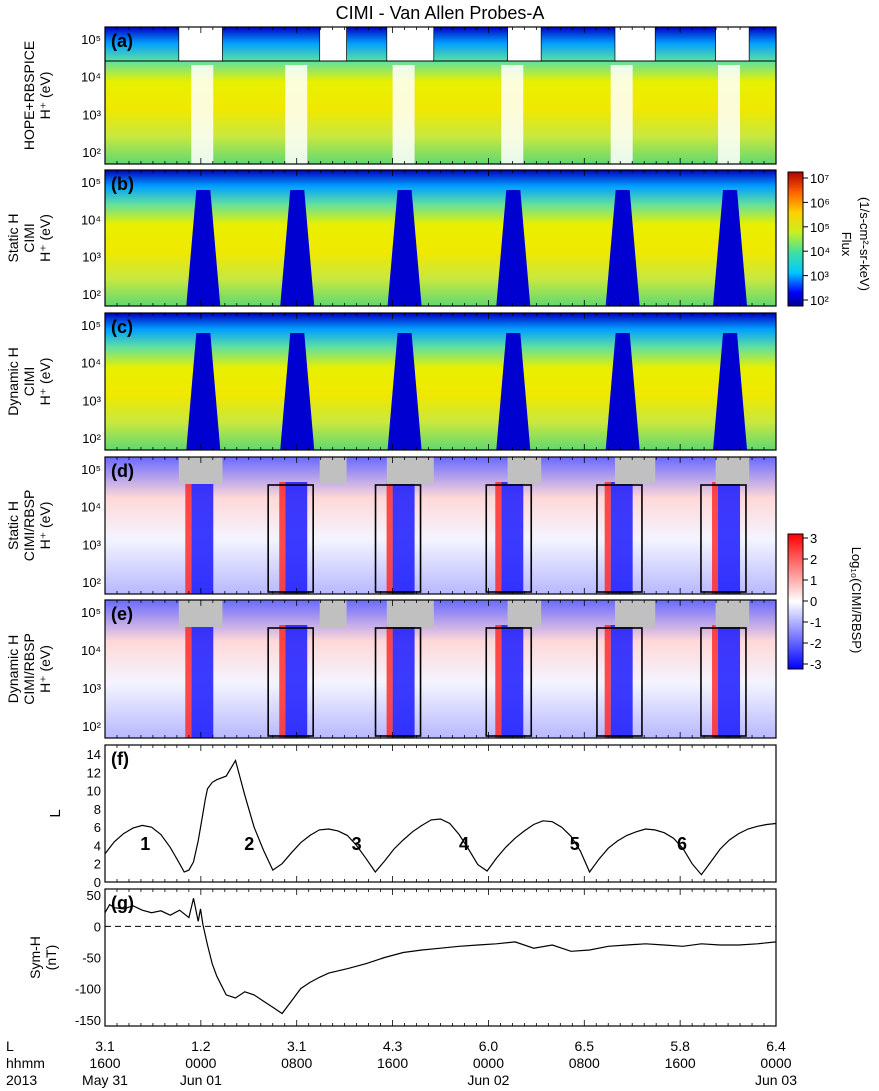 The height and width of the screenshot is (1091, 879). Describe the element at coordinates (297, 1046) in the screenshot. I see `xtick-L: 3.1` at that location.